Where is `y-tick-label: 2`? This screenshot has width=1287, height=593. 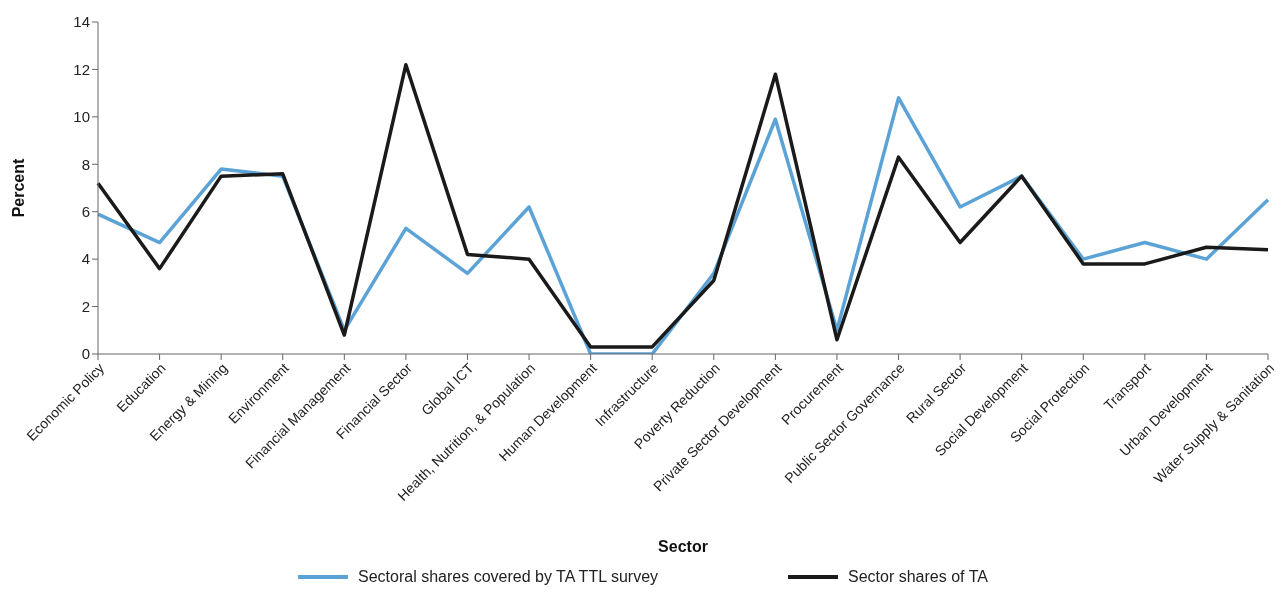
y-tick-label: 2 is located at coordinates (85, 306).